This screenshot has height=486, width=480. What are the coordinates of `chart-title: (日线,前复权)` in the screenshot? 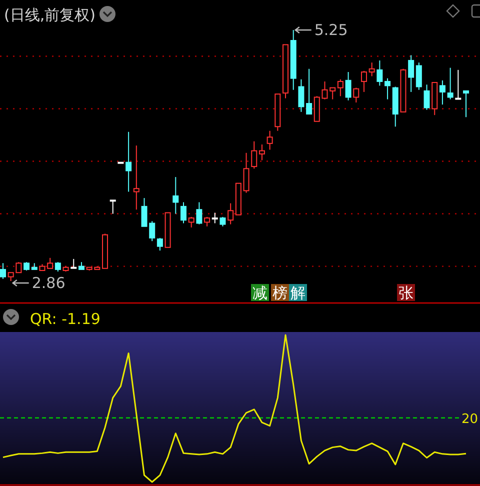 It's located at (50, 15).